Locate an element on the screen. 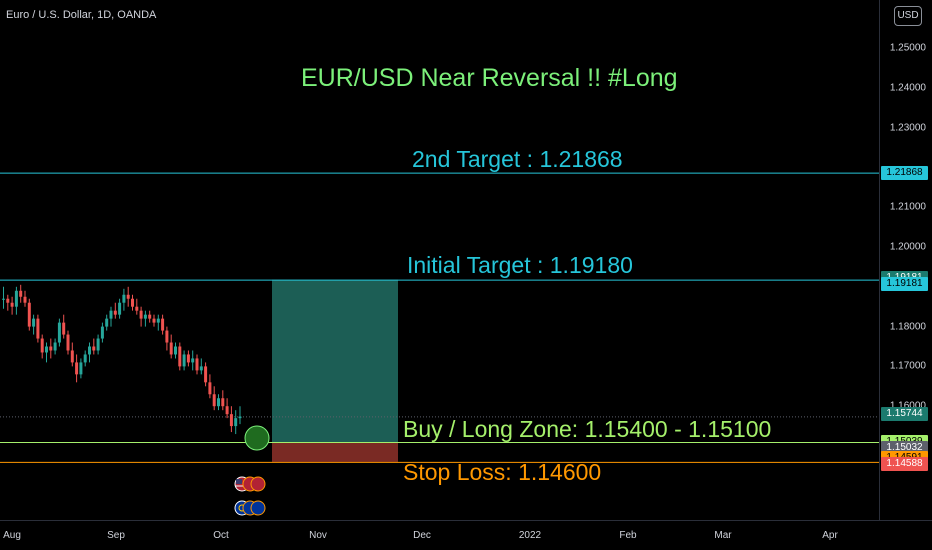  price-axis-label: 1.17000 is located at coordinates (907, 366).